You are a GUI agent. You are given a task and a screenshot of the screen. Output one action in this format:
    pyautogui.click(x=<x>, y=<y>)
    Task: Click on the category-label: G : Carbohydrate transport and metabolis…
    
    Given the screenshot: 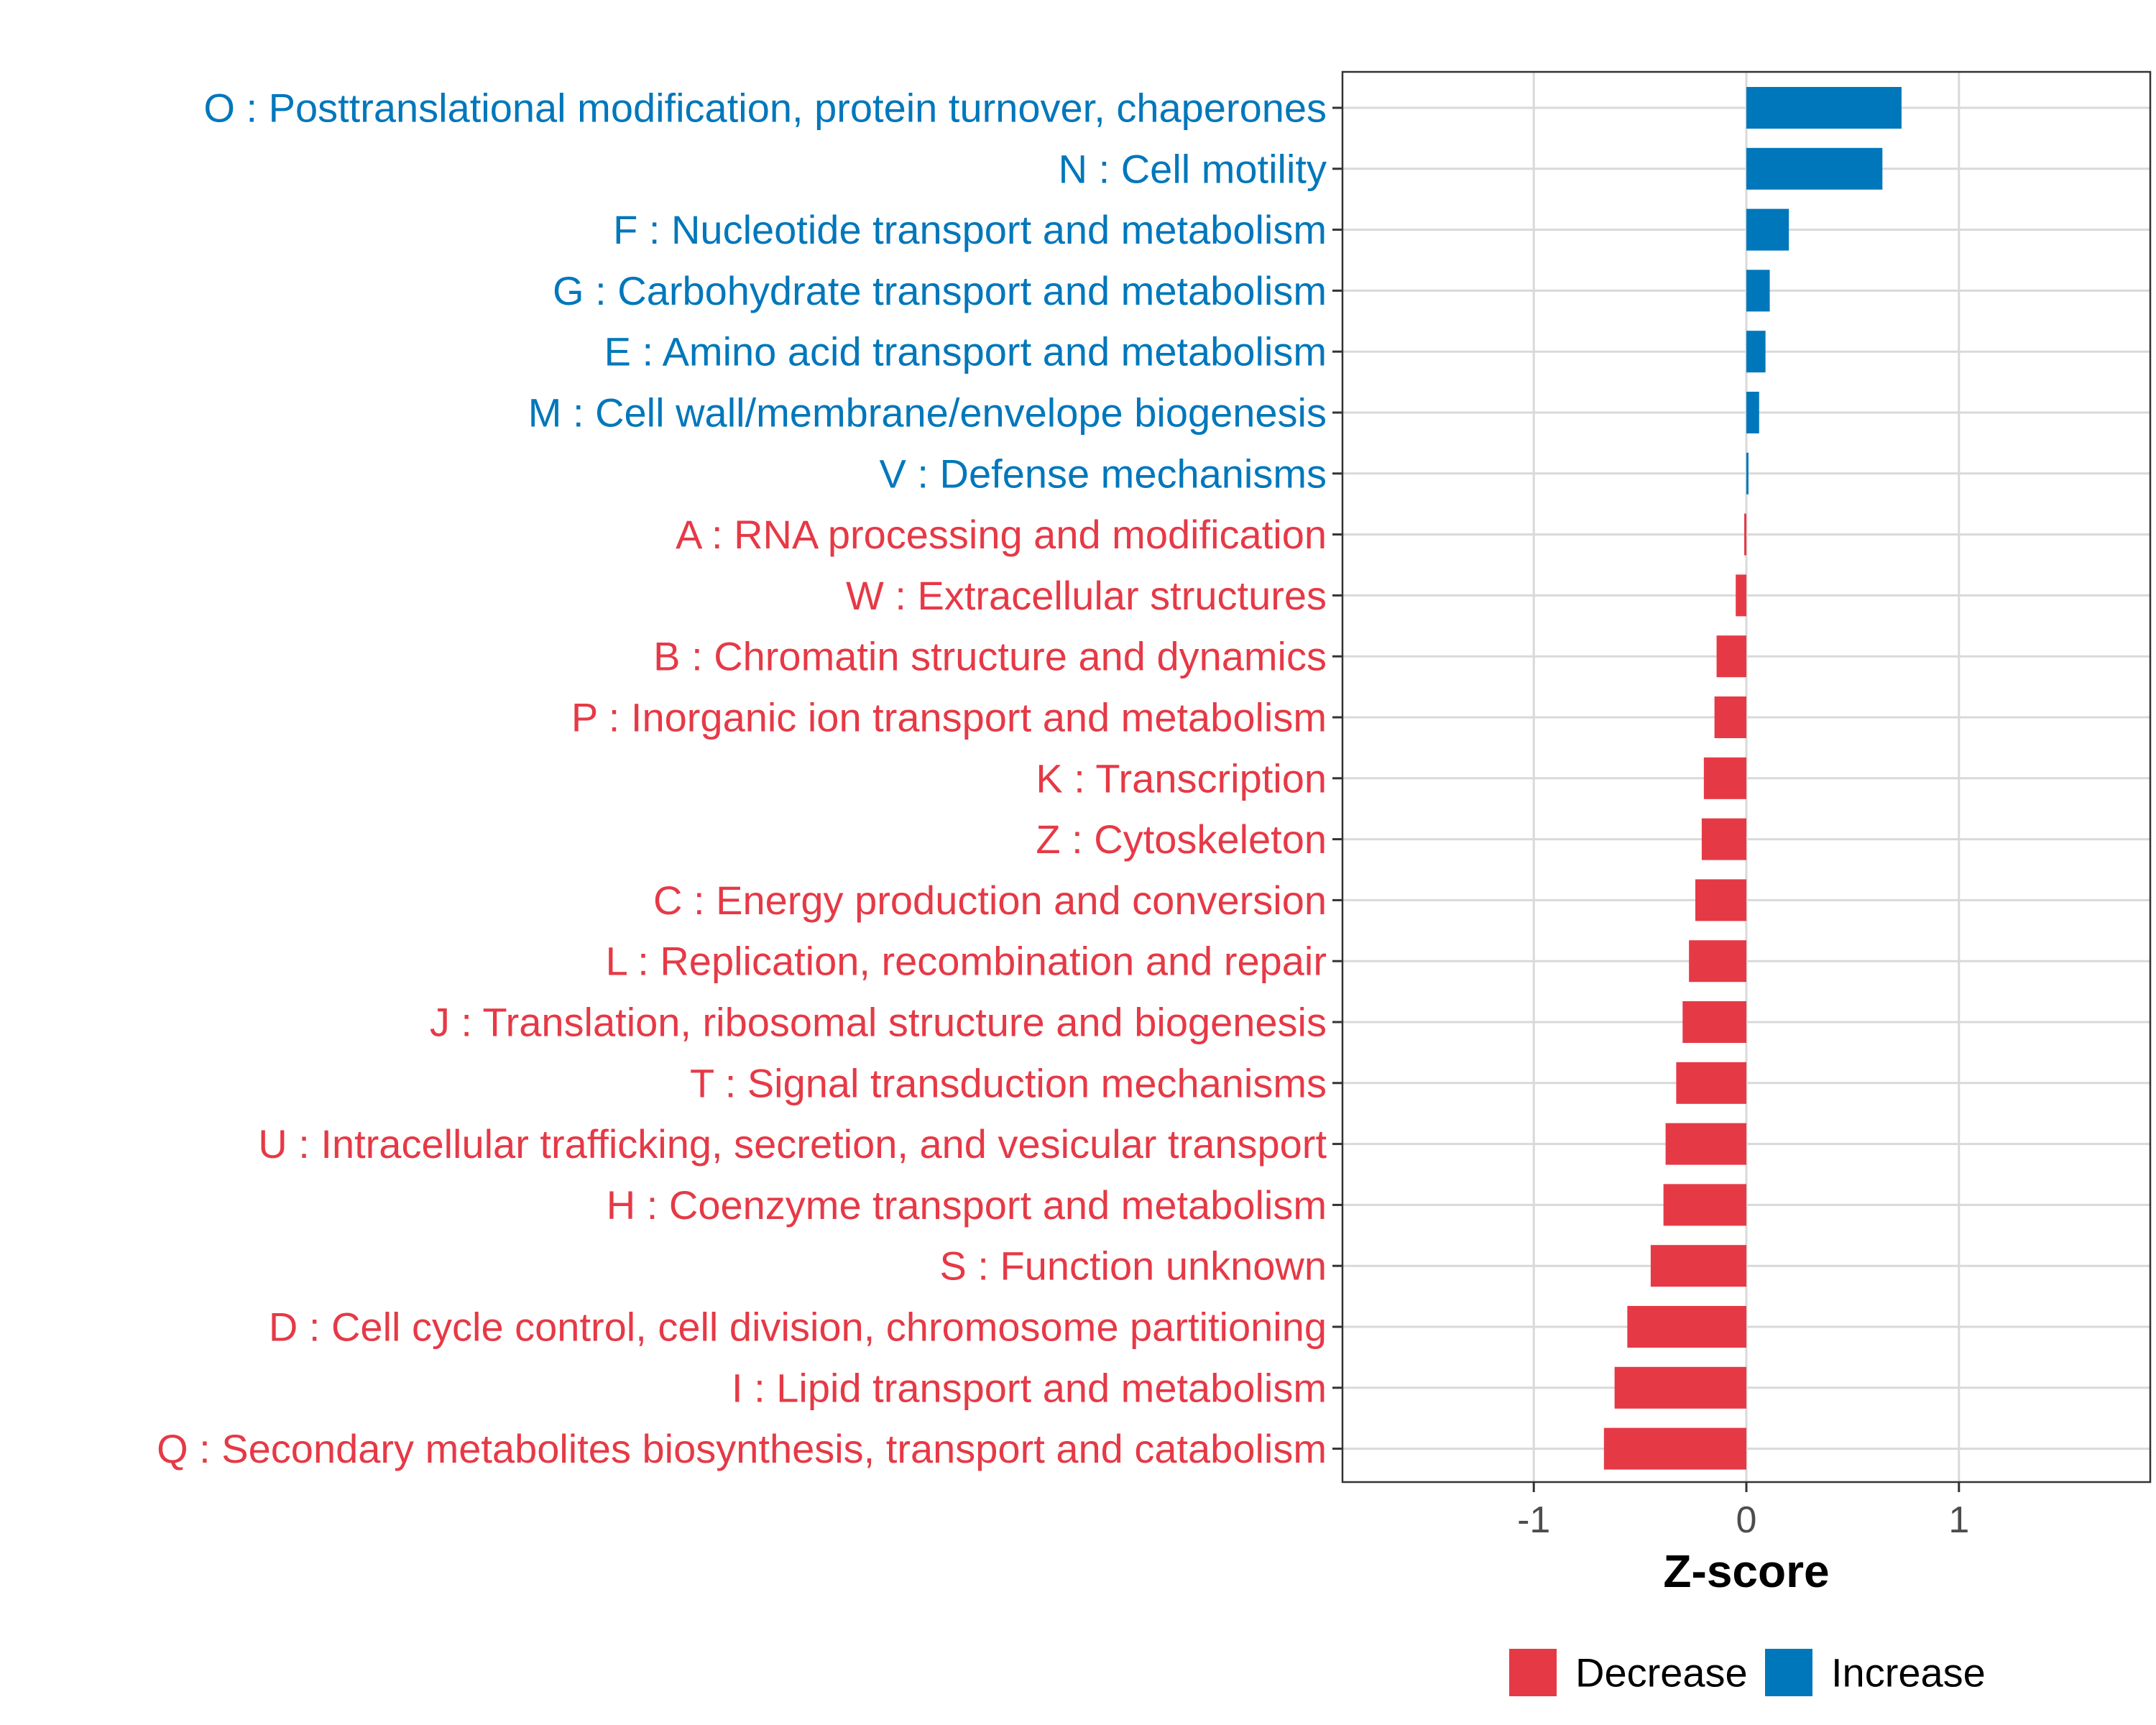 What is the action you would take?
    pyautogui.click(x=940, y=290)
    